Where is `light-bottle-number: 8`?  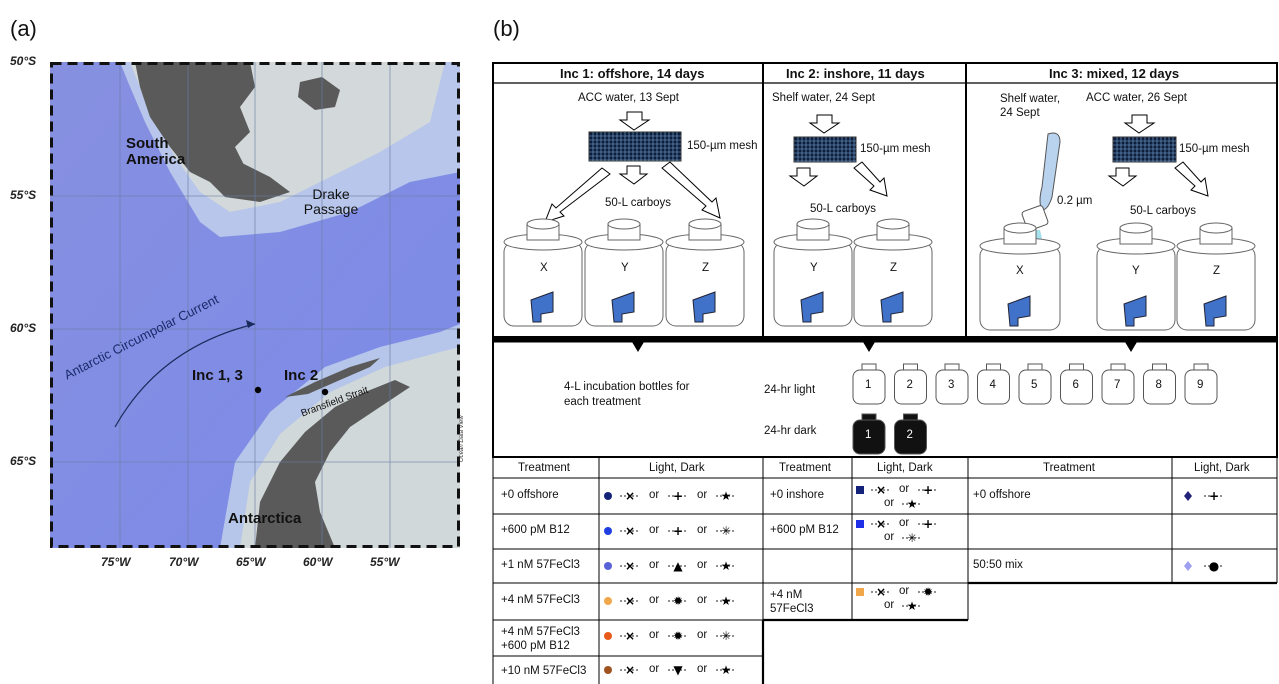
light-bottle-number: 8 is located at coordinates (1158, 385).